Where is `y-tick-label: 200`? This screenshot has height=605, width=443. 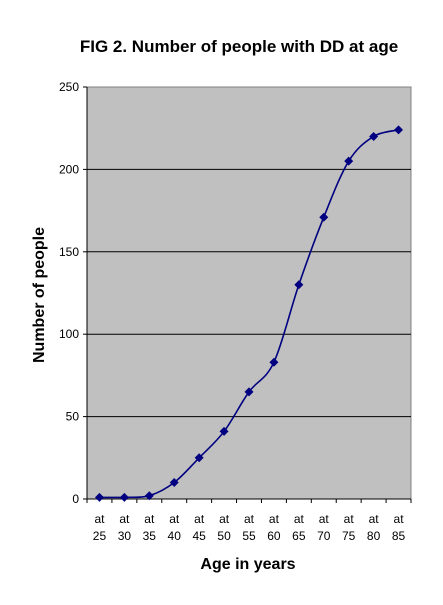 y-tick-label: 200 is located at coordinates (69, 169).